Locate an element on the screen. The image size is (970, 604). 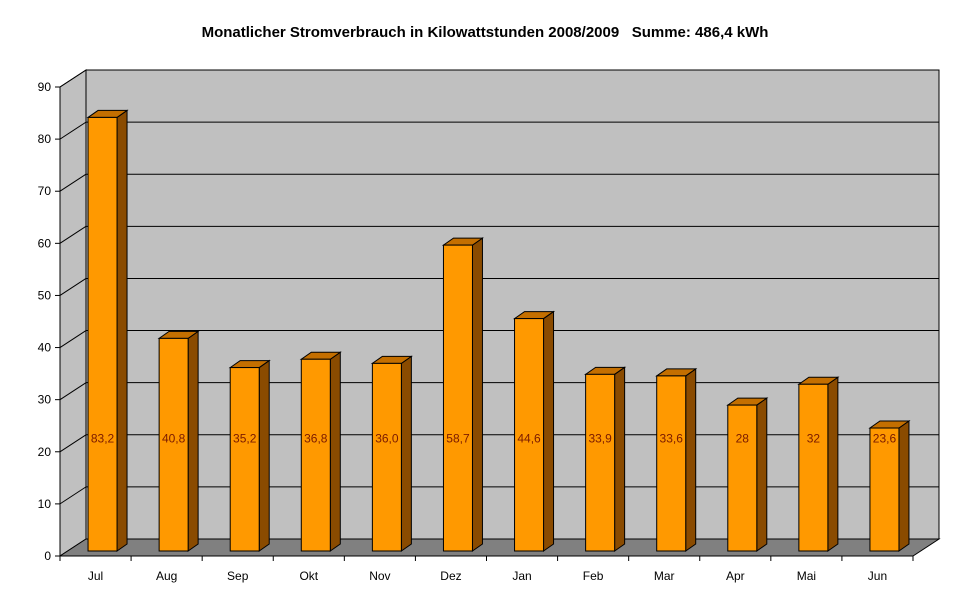
y-tick-label: 30 is located at coordinates (45, 400).